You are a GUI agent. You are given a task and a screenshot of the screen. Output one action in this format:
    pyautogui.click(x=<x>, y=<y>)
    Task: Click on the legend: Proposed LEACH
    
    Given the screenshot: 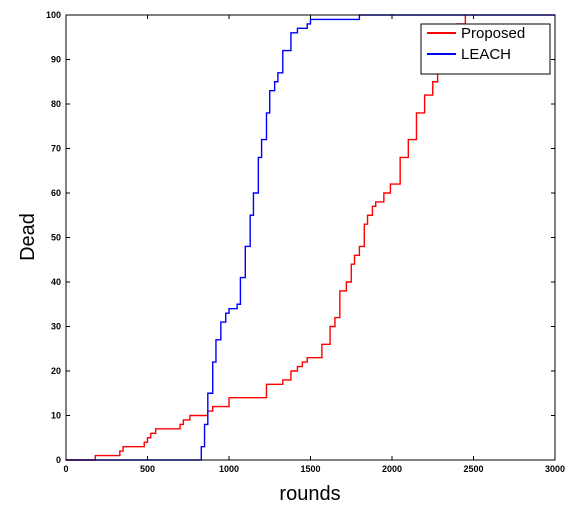 What is the action you would take?
    pyautogui.click(x=485, y=49)
    